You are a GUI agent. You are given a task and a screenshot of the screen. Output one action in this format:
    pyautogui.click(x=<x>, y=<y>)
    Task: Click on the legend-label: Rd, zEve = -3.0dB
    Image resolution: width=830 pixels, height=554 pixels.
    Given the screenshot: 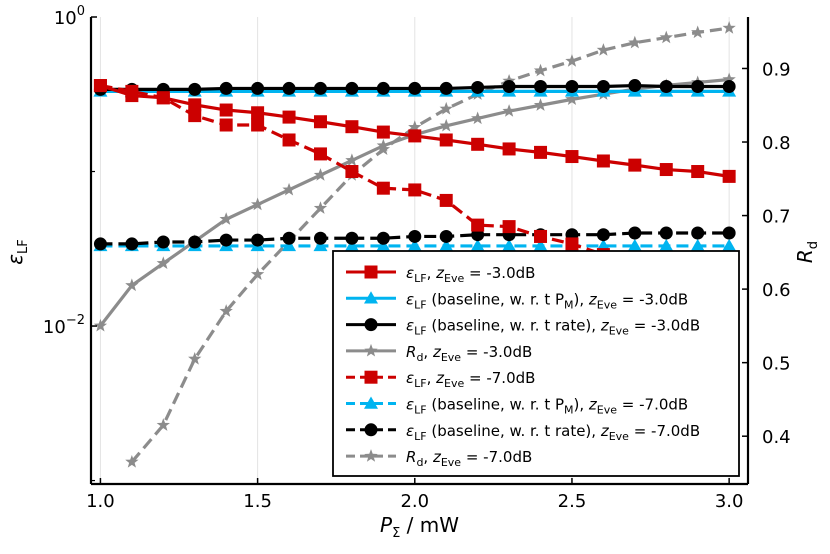 What is the action you would take?
    pyautogui.click(x=469, y=353)
    